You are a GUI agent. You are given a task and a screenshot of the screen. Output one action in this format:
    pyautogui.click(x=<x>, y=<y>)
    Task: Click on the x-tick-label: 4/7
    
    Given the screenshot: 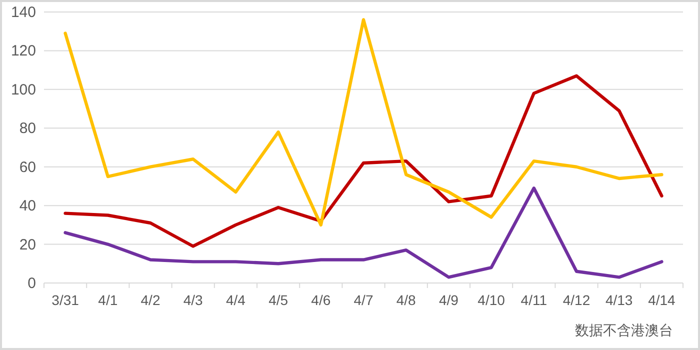 What is the action you would take?
    pyautogui.click(x=364, y=300)
    